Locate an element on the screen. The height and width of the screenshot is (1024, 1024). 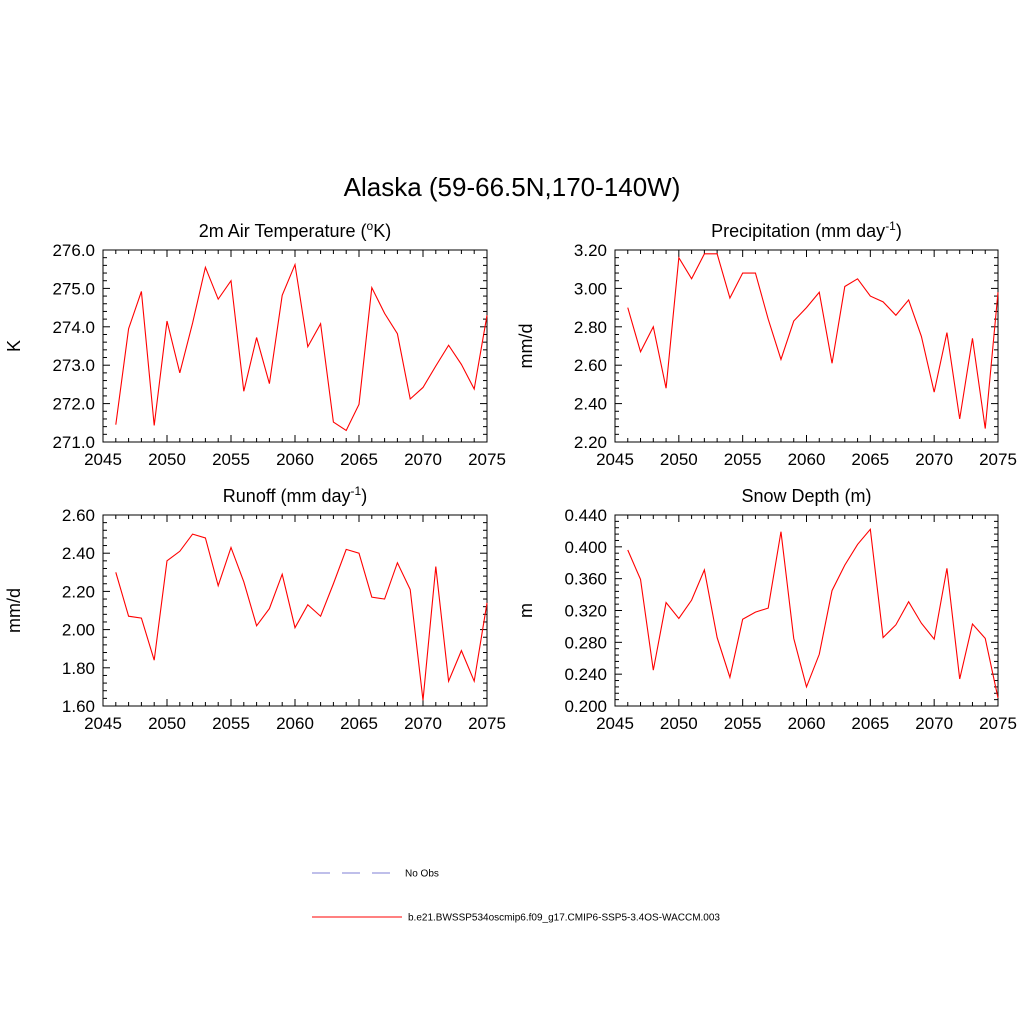
panel-title: 2m Air Temperature (oK) is located at coordinates (295, 230).